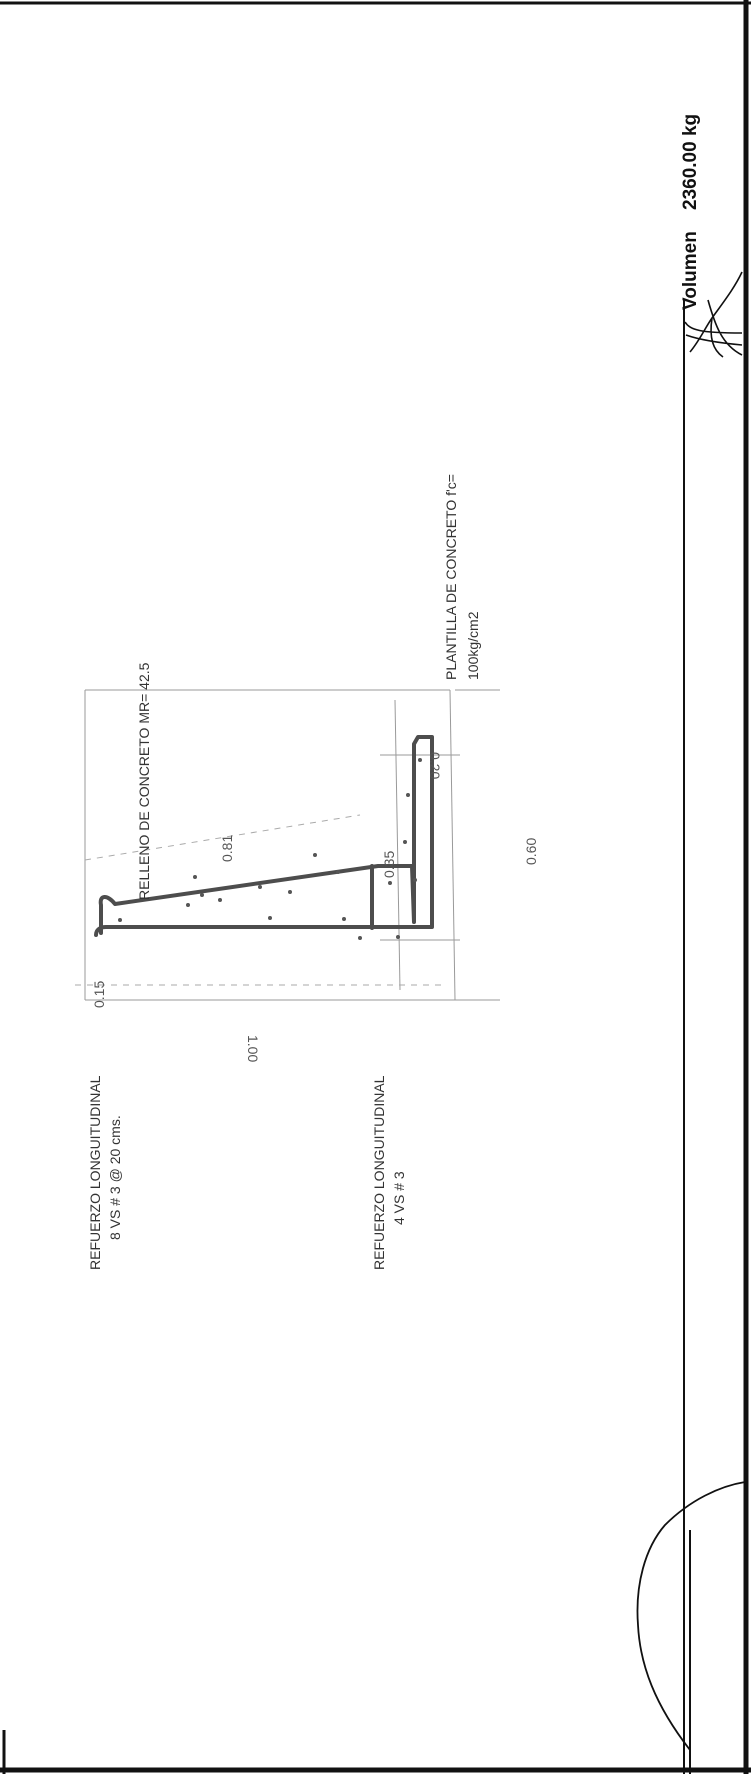 The width and height of the screenshot is (751, 1774). What do you see at coordinates (399, 1198) in the screenshot?
I see `rebar-bottom-label-line2: 4 VS # 3` at bounding box center [399, 1198].